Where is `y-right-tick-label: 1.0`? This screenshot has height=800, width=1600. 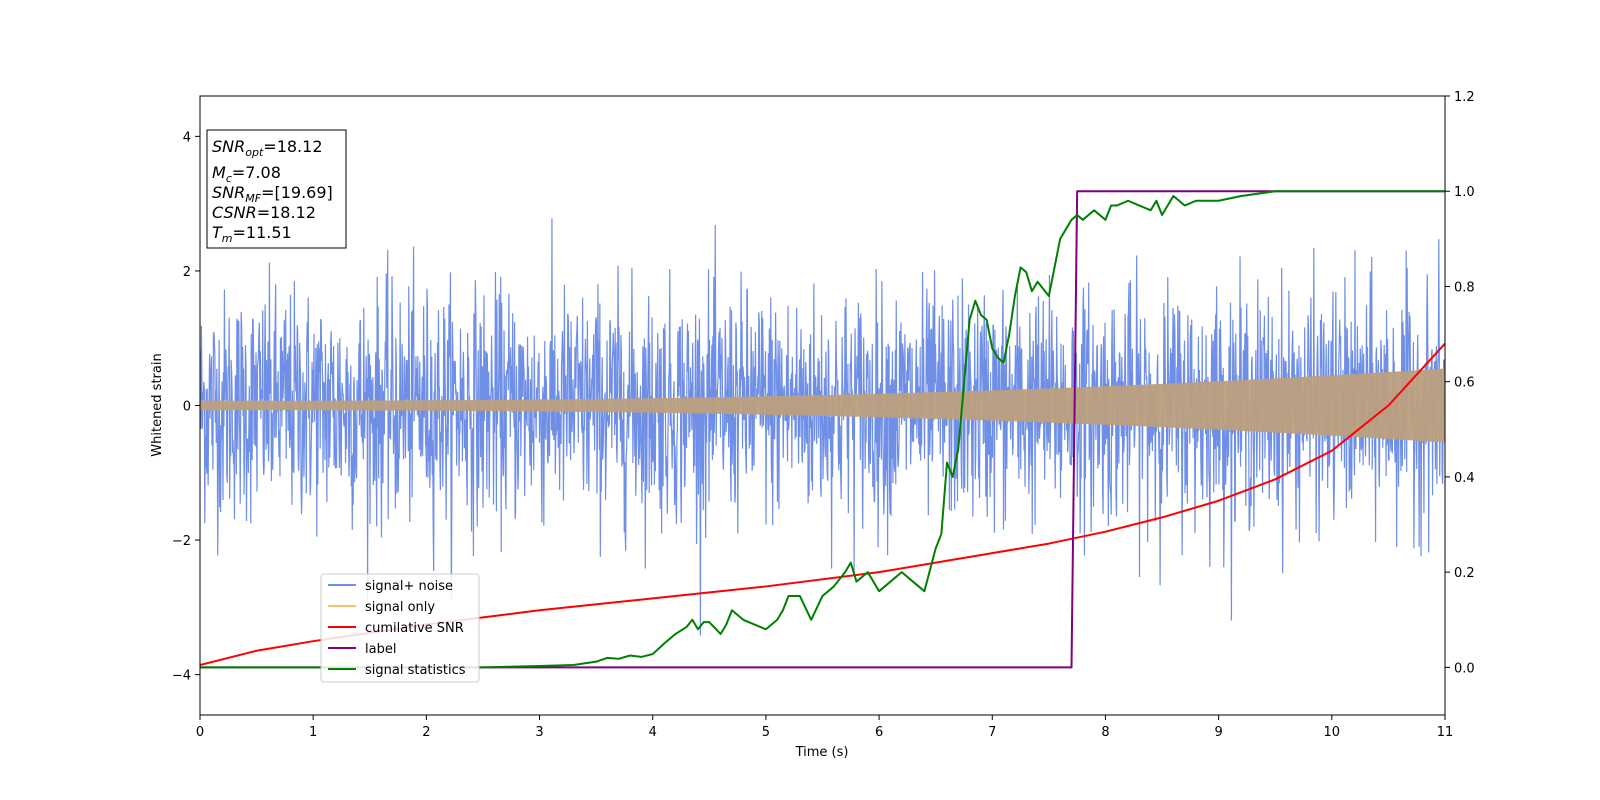 y-right-tick-label: 1.0 is located at coordinates (1464, 192).